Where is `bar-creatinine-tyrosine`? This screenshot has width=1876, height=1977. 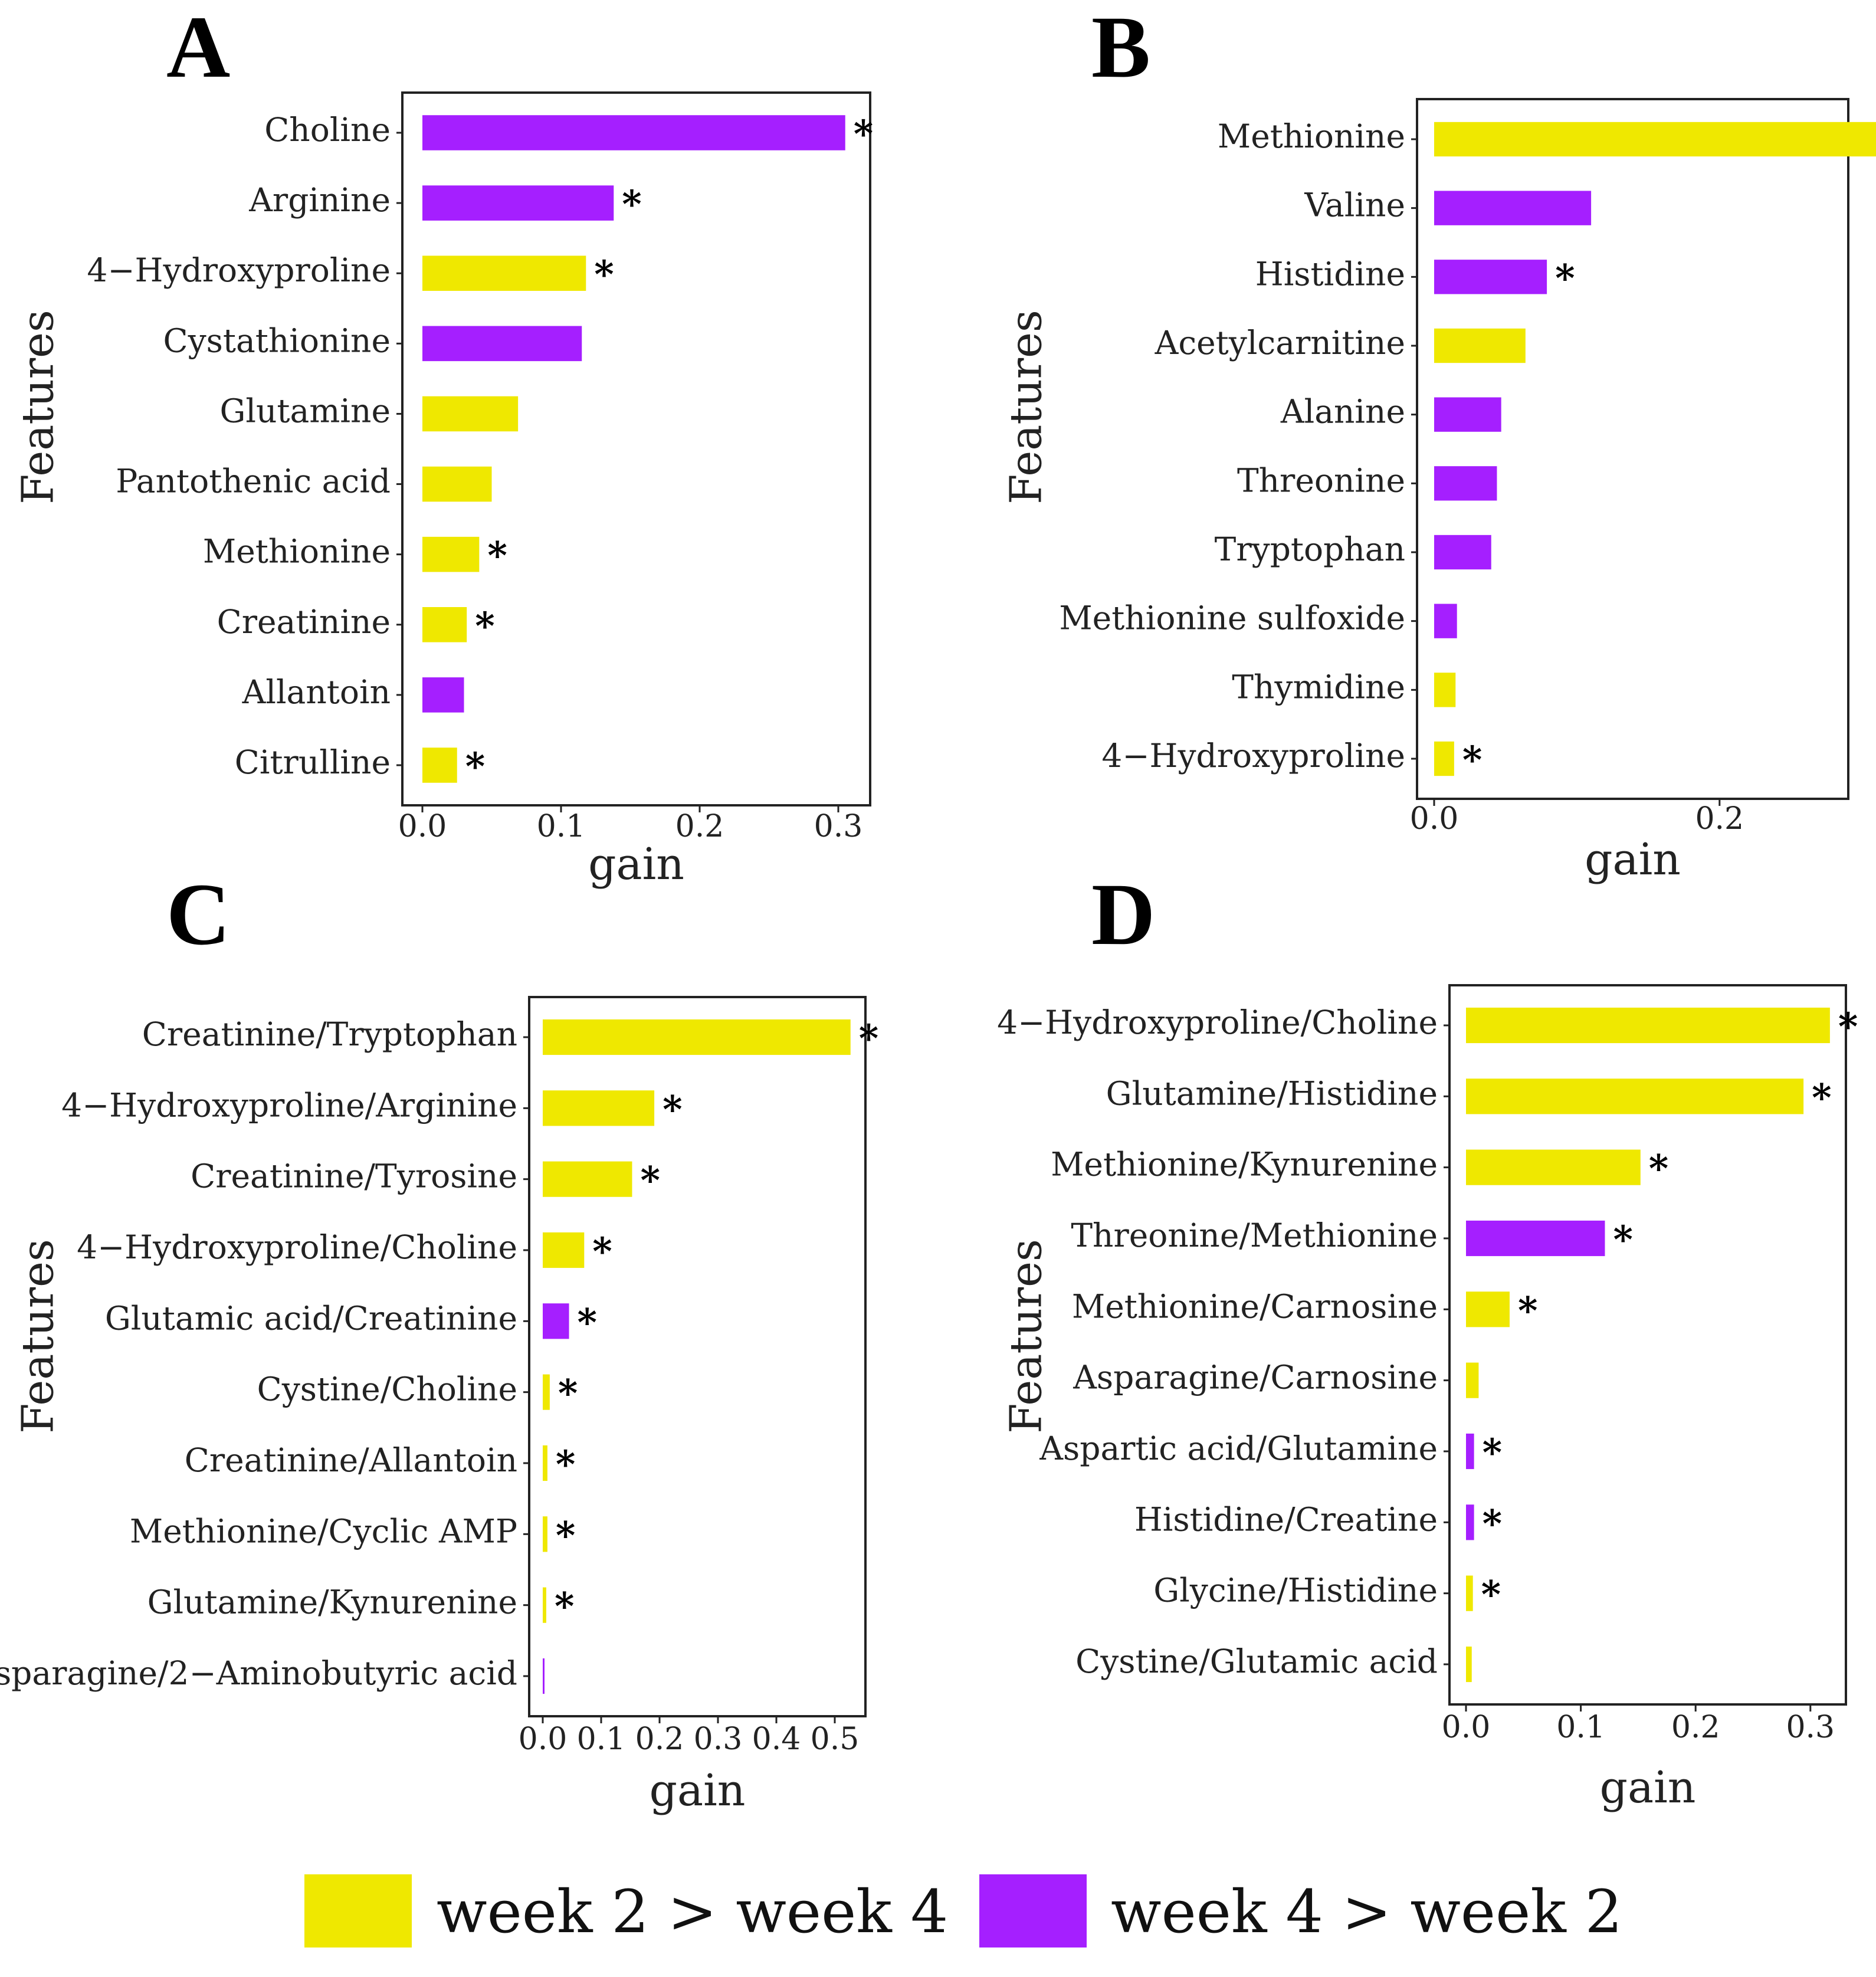 bar-creatinine-tyrosine is located at coordinates (587, 1179).